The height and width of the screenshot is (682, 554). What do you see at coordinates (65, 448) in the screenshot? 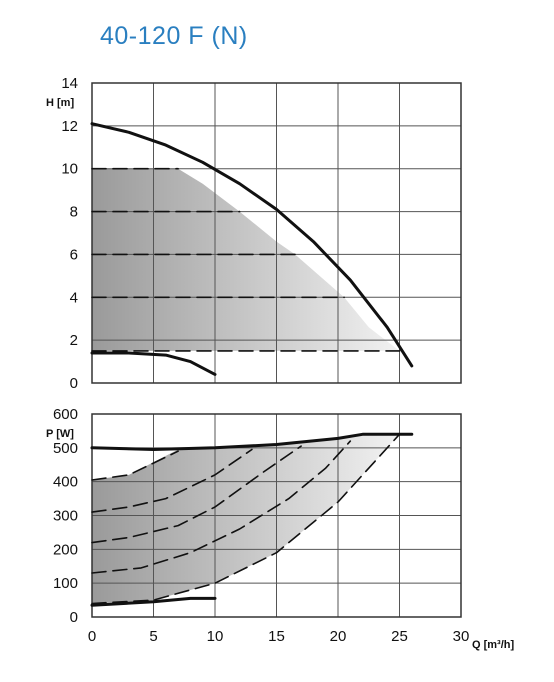
I see `power-y-tick-label-5: 500` at bounding box center [65, 448].